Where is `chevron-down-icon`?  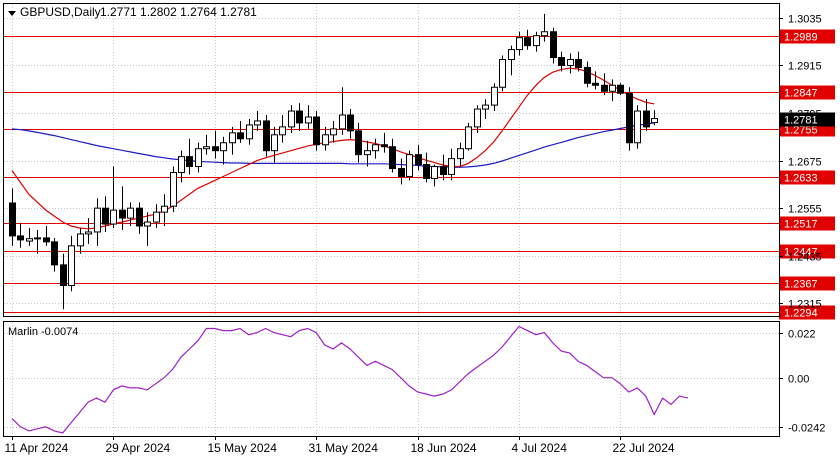
chevron-down-icon is located at coordinates (12, 13).